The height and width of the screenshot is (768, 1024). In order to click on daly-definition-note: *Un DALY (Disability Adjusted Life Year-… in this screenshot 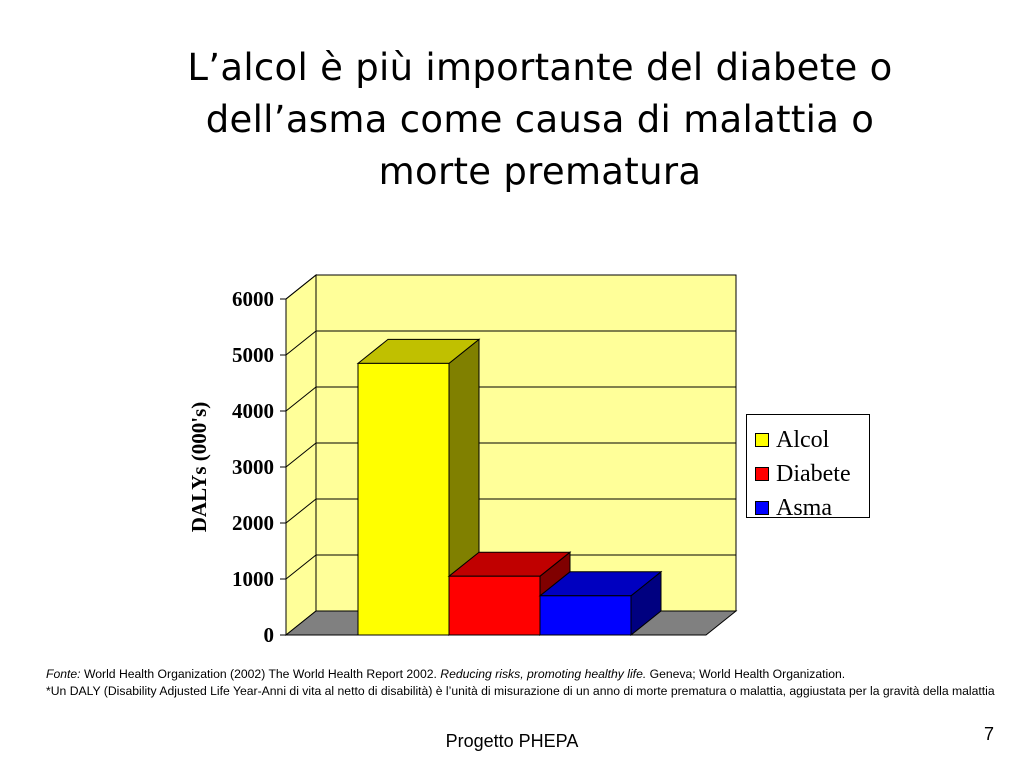, I will do `click(520, 691)`.